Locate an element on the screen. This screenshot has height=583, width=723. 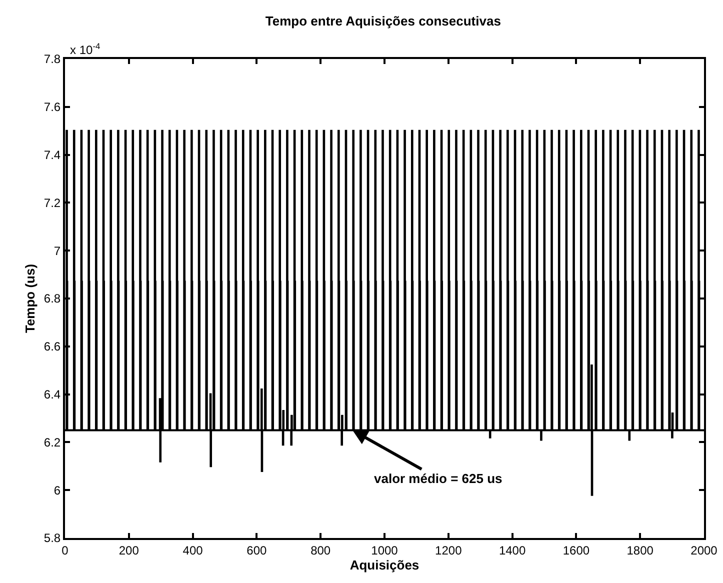
x-tick-label: 0 is located at coordinates (65, 550).